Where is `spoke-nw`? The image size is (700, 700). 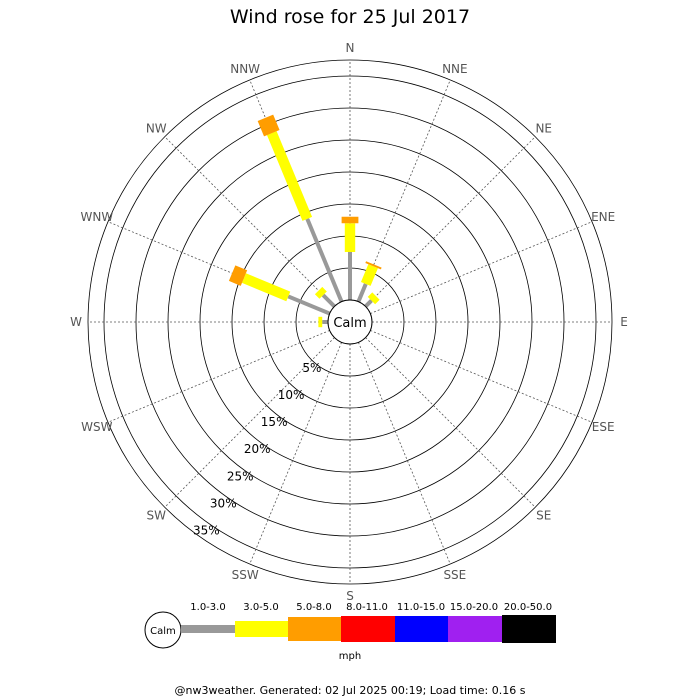 spoke-nw is located at coordinates (249, 221).